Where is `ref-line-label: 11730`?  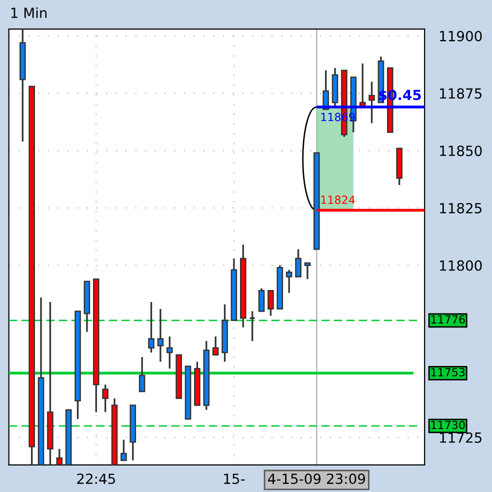 ref-line-label: 11730 is located at coordinates (448, 425).